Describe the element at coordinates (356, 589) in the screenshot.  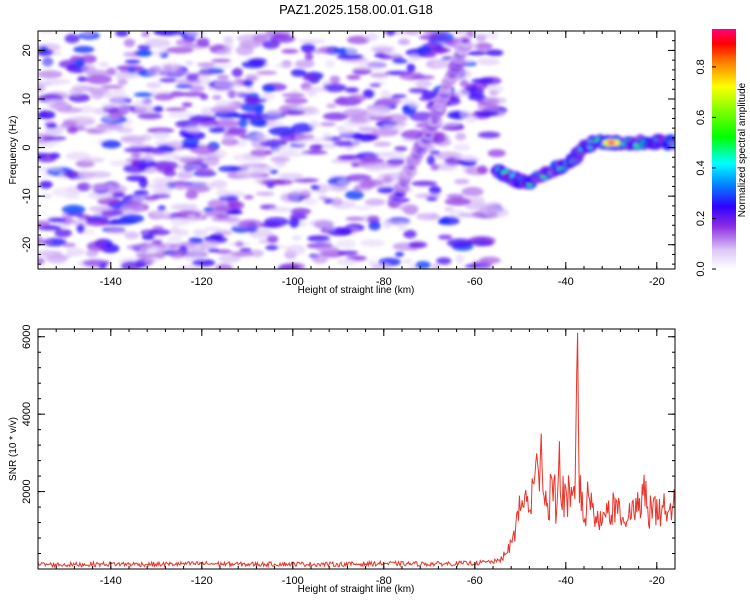
I see `snr-x-label: Height of straight line (km)` at that location.